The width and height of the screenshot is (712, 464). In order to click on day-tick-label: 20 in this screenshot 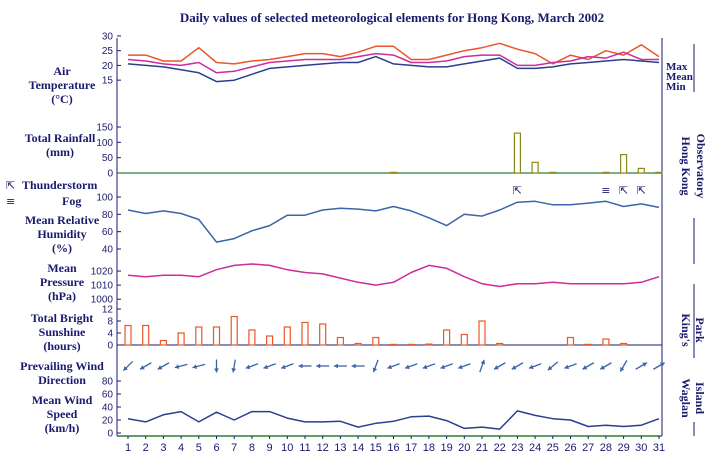, I will do `click(464, 448)`.